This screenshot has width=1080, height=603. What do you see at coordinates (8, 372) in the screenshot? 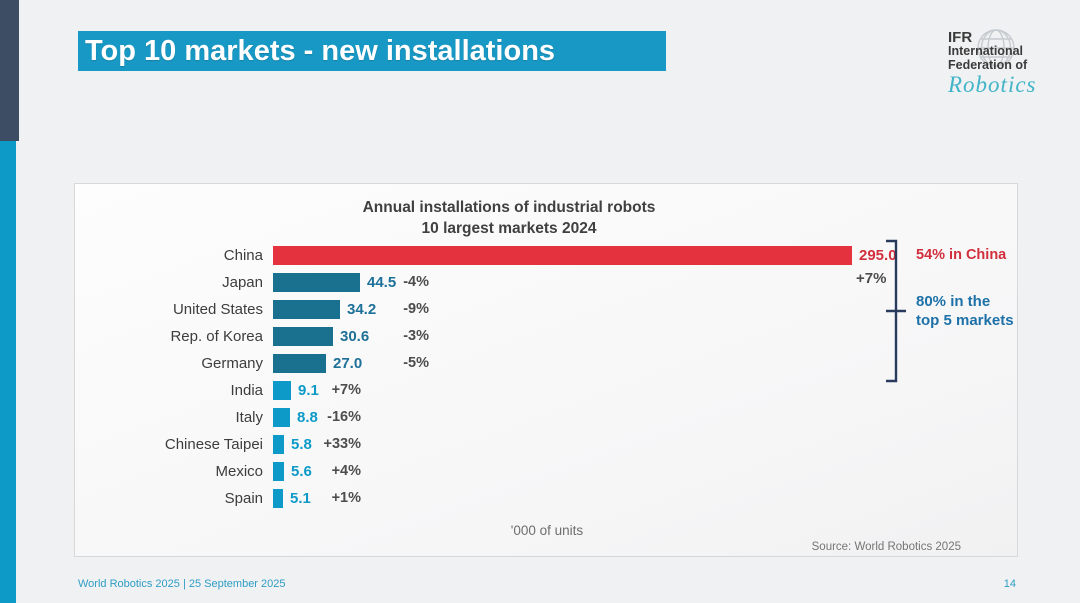
I see `left-accent-stripe-teal` at bounding box center [8, 372].